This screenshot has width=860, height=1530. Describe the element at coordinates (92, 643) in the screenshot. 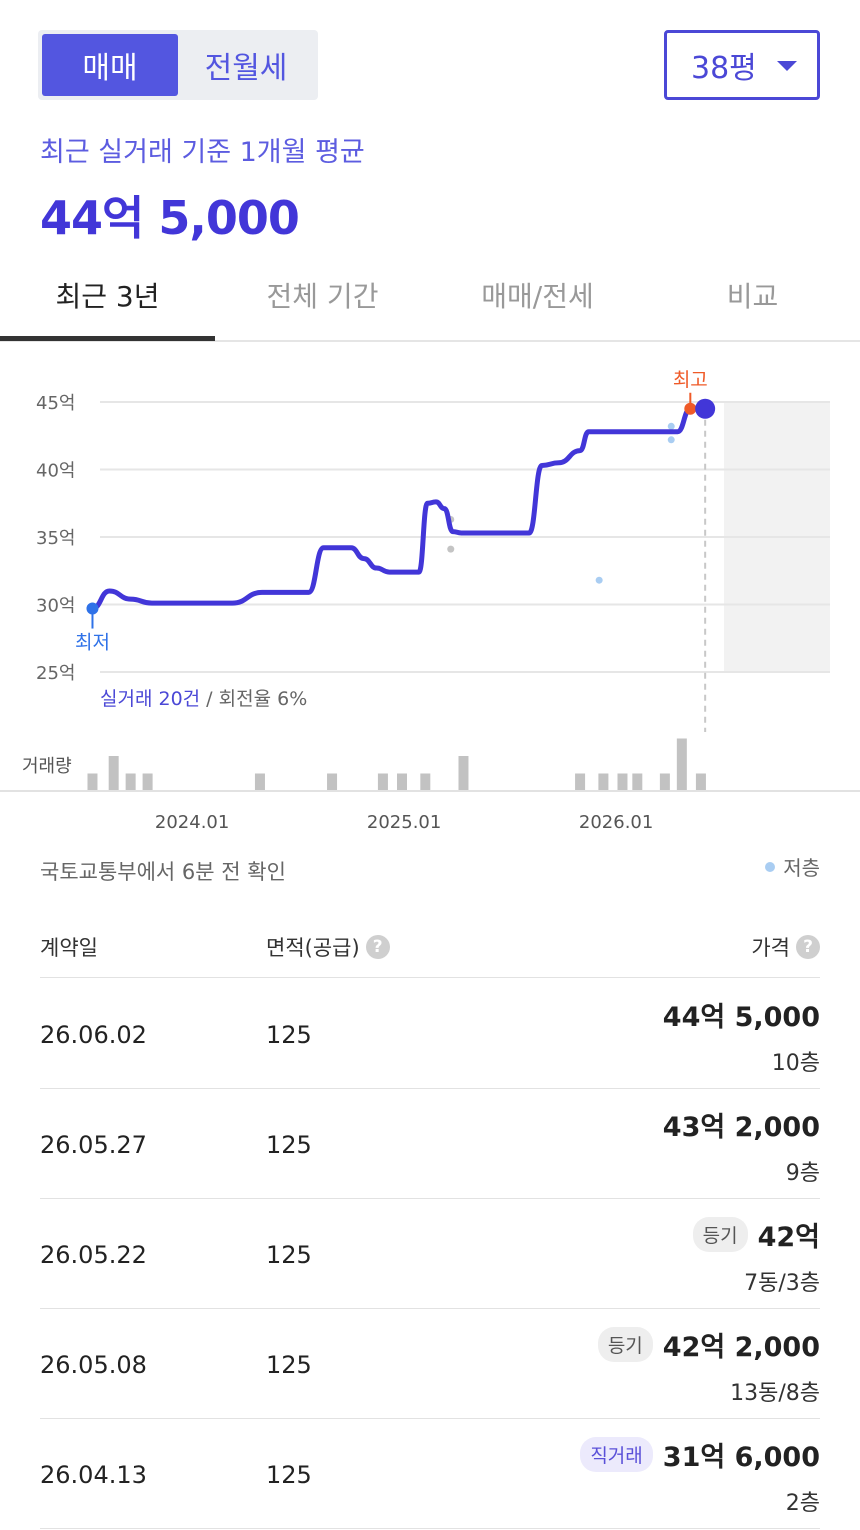

I see `low-label: 최저` at that location.